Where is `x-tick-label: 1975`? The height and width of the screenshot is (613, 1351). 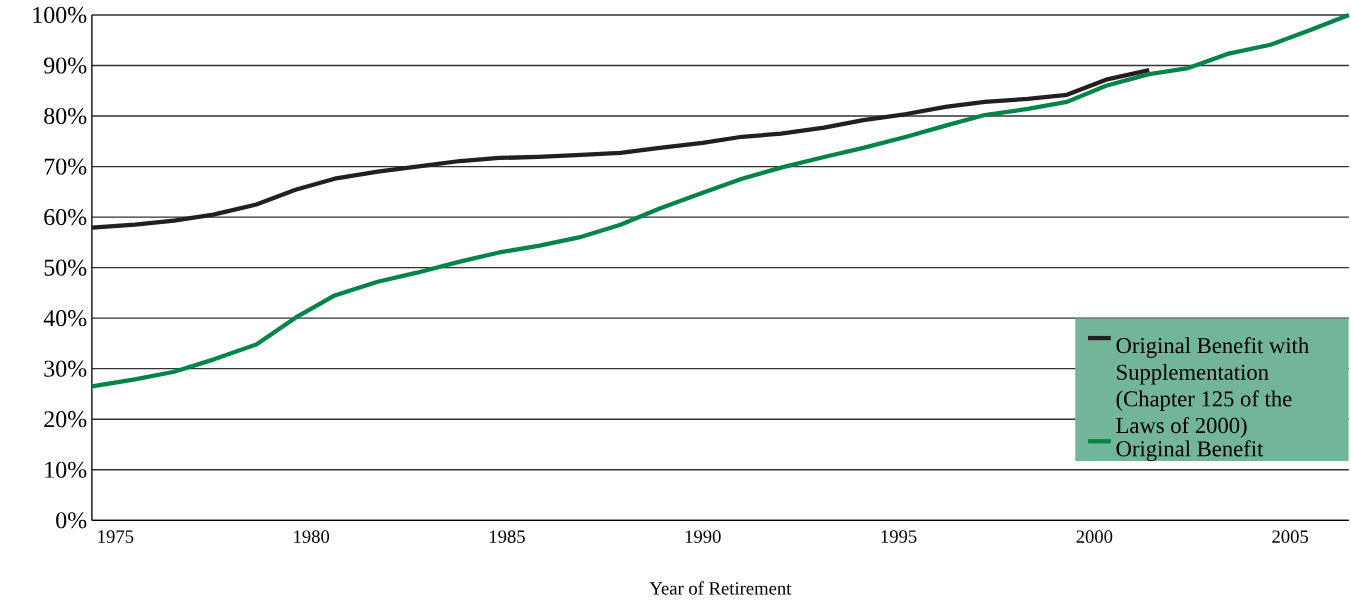 x-tick-label: 1975 is located at coordinates (116, 536).